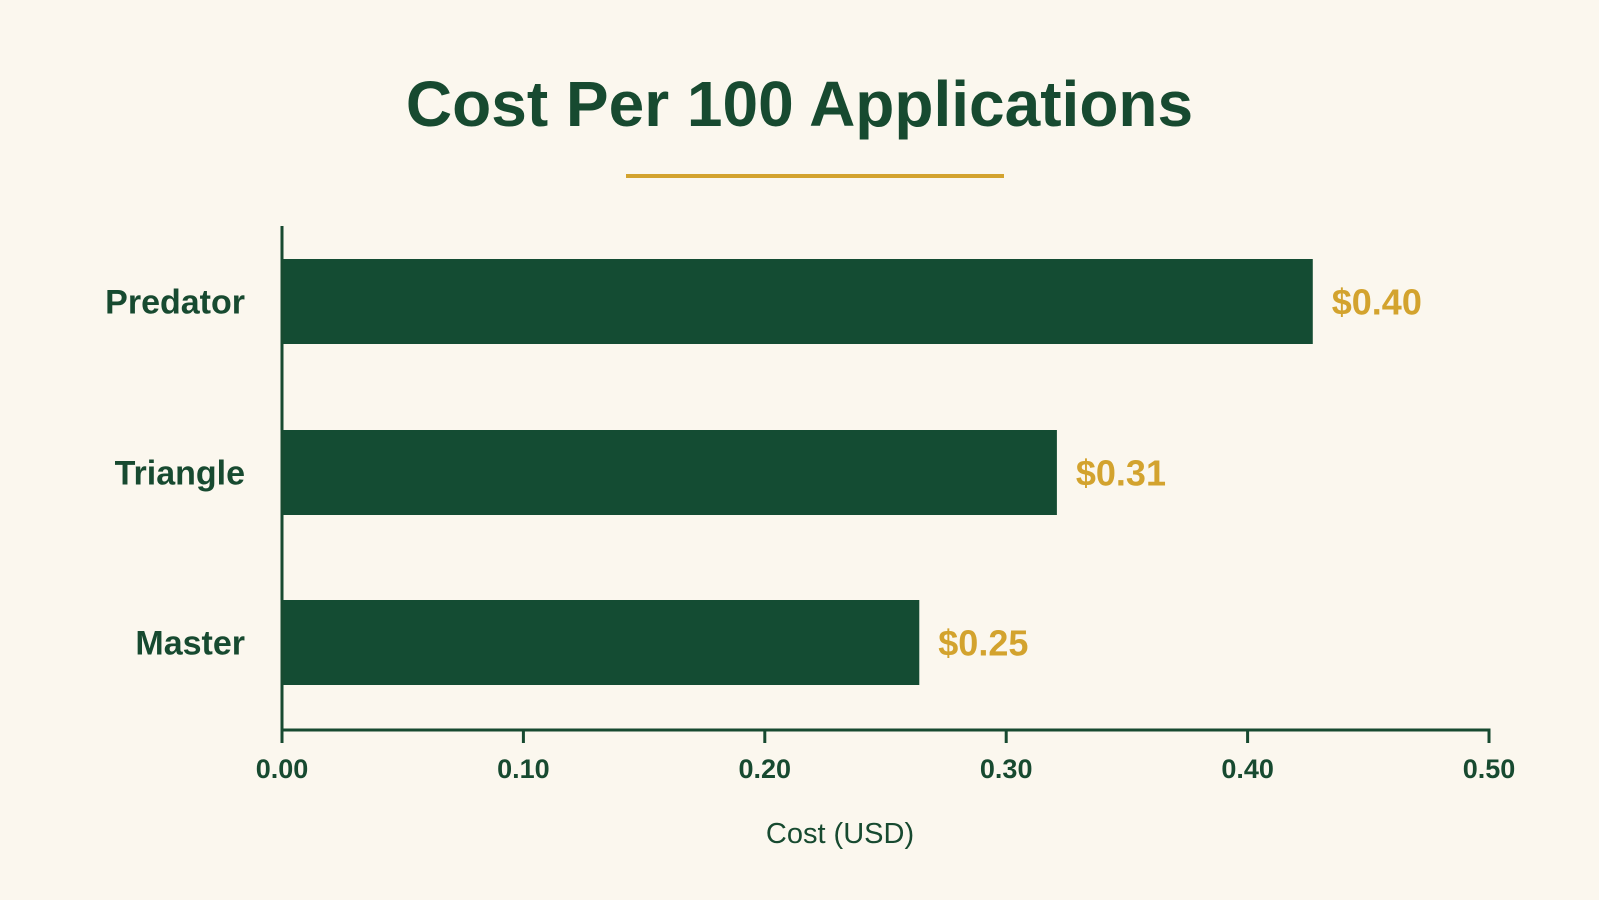  Describe the element at coordinates (765, 769) in the screenshot. I see `x-tick-label-0.20: 0.20` at that location.